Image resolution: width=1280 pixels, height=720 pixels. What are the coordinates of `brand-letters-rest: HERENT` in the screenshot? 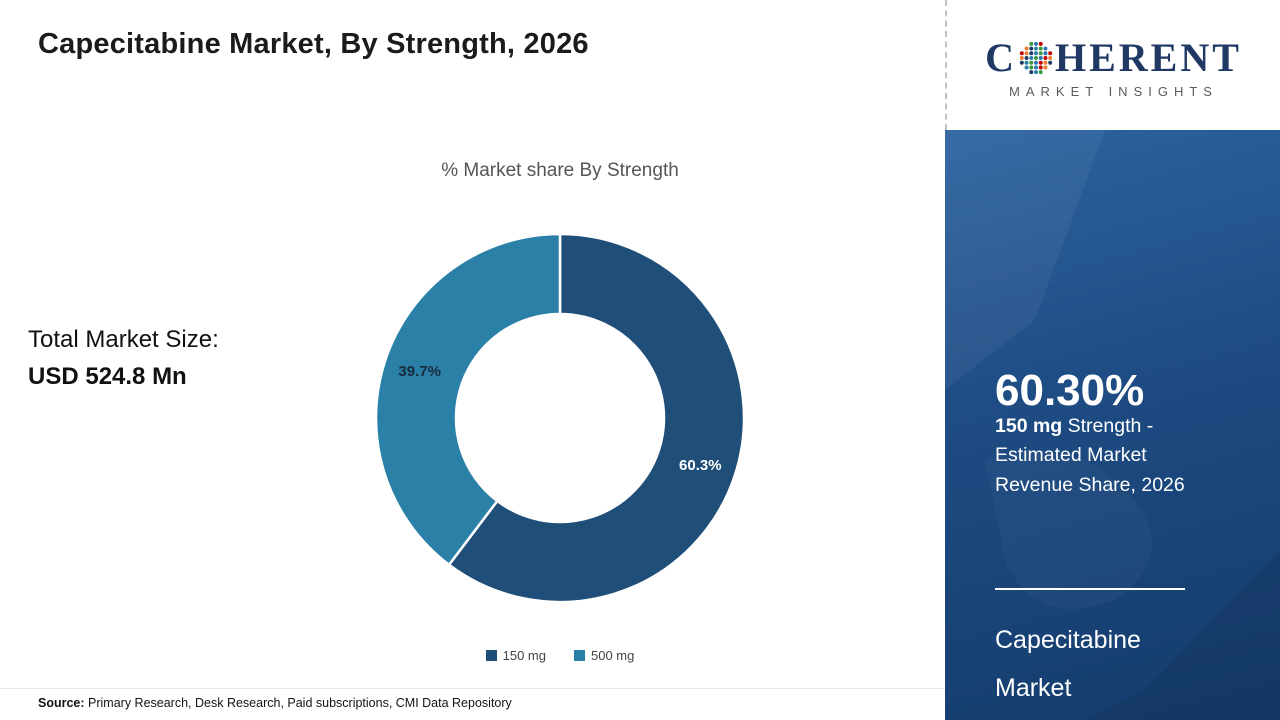 It's located at (1148, 57).